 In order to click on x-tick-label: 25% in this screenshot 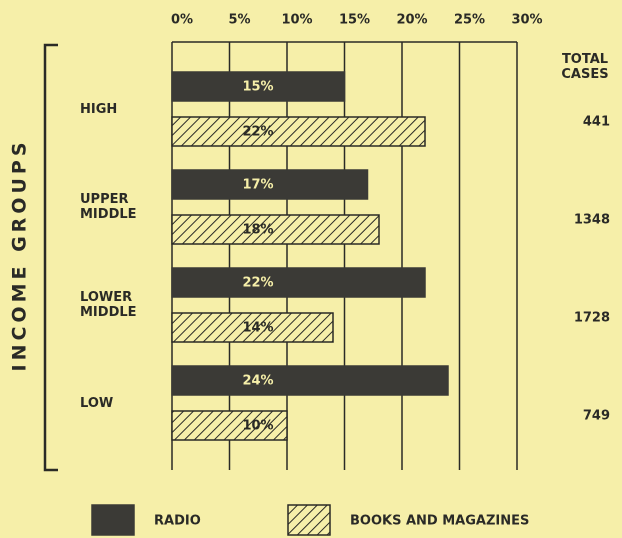, I will do `click(469, 20)`.